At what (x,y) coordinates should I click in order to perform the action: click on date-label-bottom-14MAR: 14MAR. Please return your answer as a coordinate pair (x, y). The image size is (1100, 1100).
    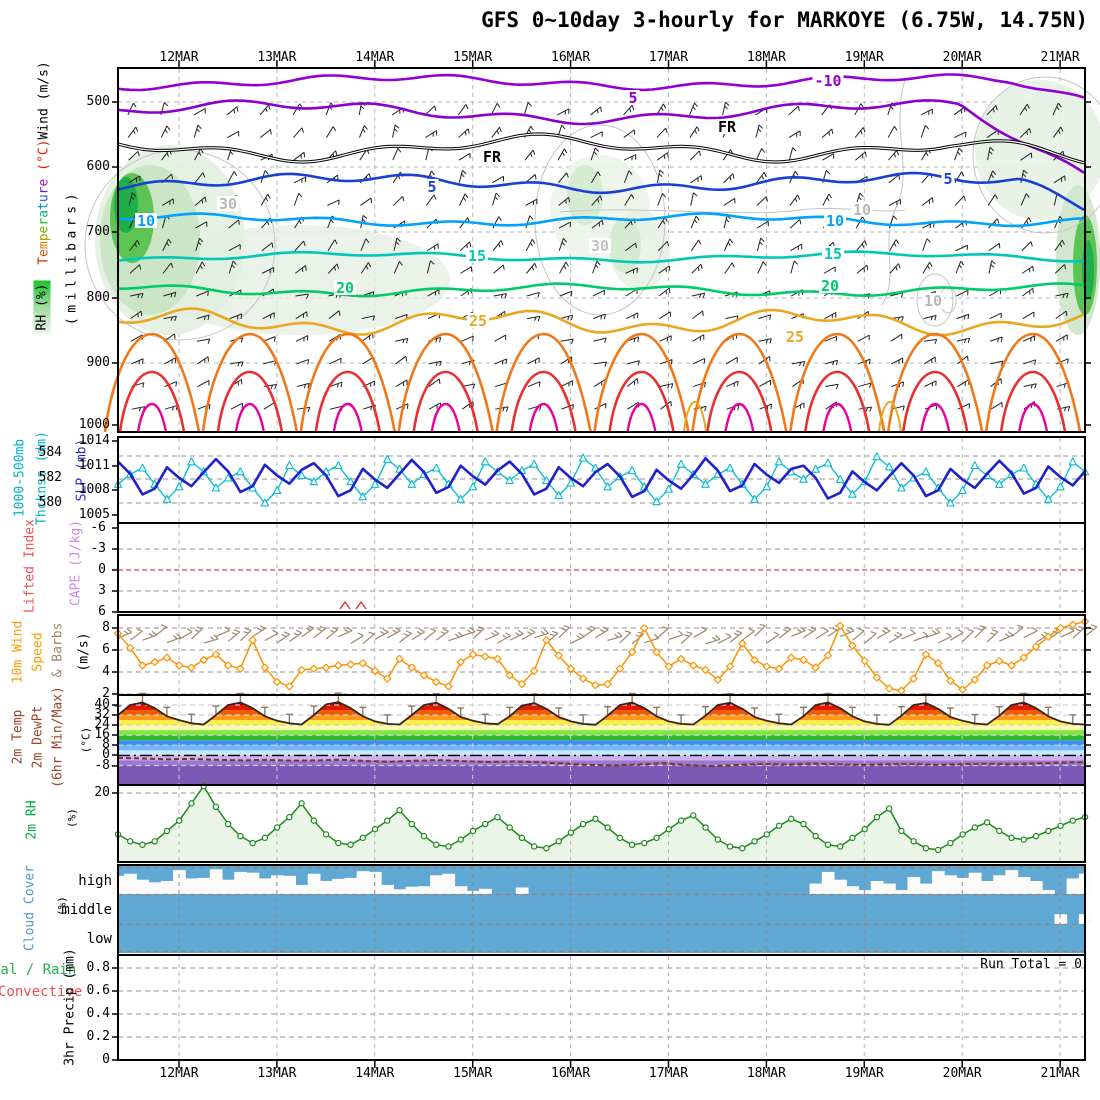
    Looking at the image, I should click on (375, 1073).